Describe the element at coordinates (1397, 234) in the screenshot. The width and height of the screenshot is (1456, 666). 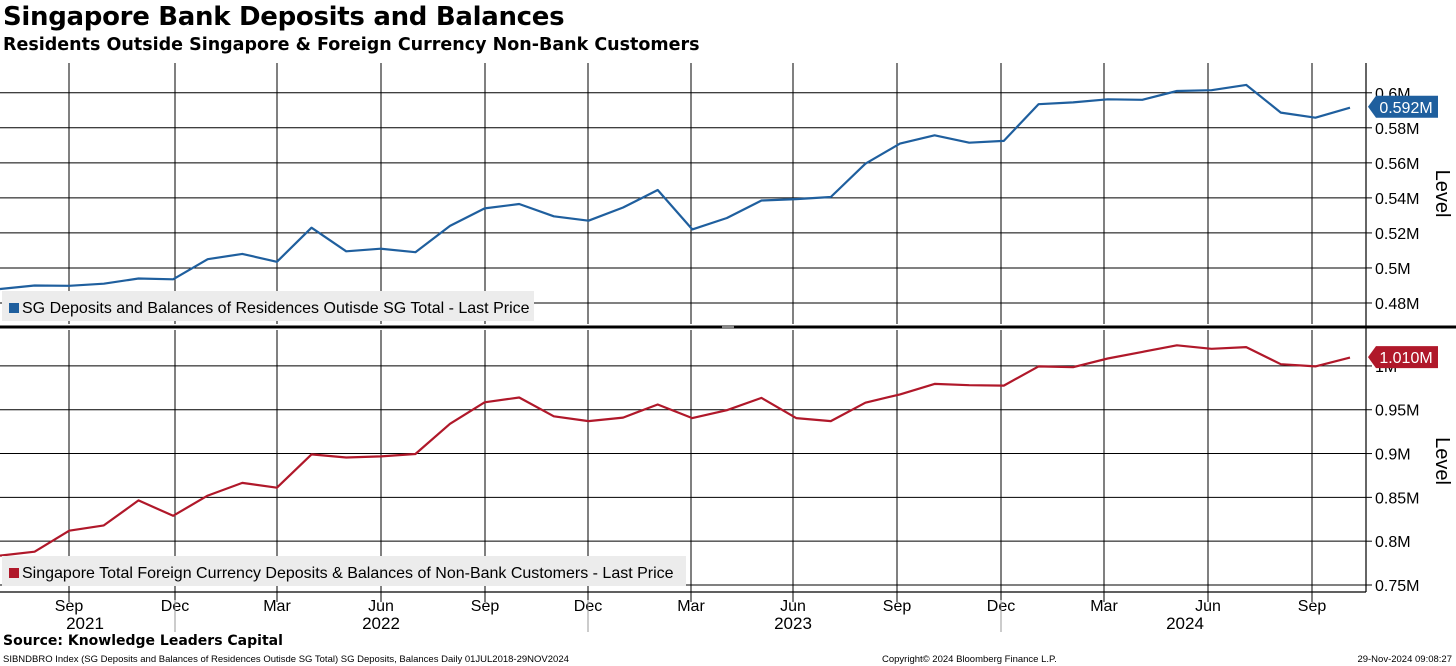
I see `y-tick-label: 0.52M` at that location.